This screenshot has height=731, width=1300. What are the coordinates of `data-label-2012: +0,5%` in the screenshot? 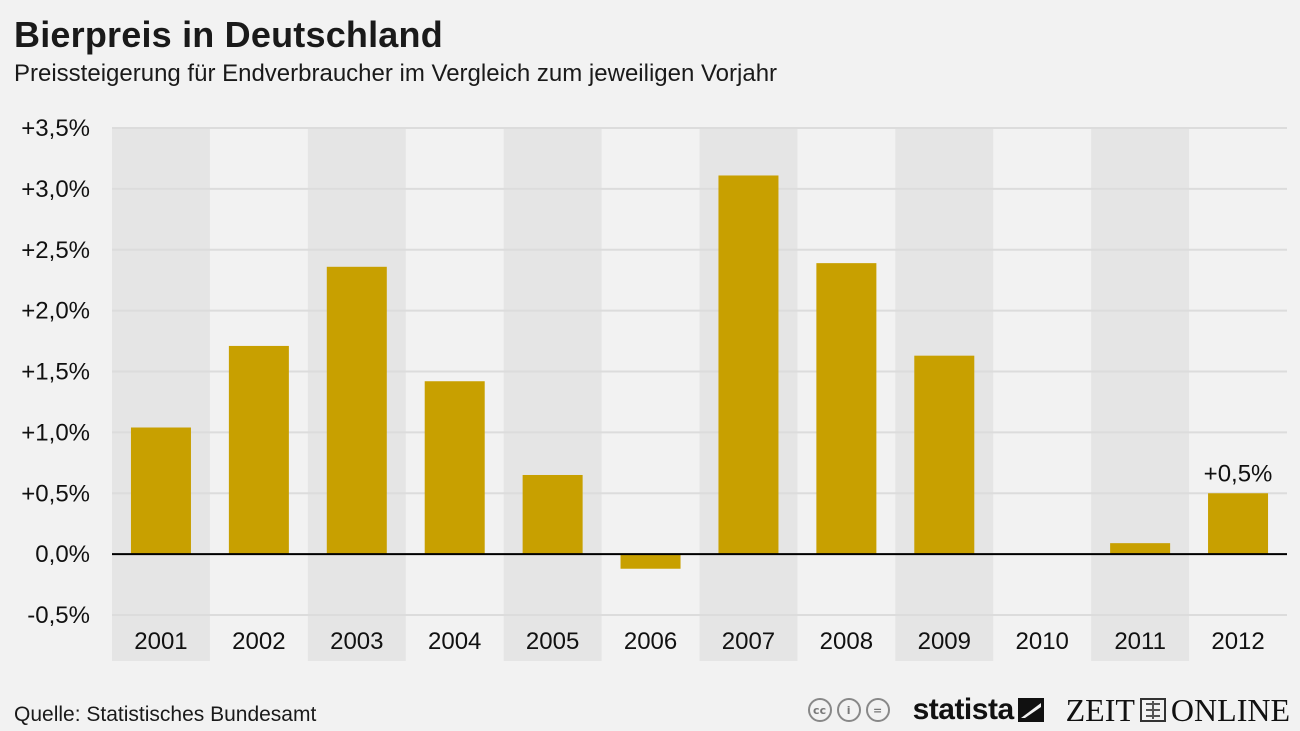 It's located at (1238, 473).